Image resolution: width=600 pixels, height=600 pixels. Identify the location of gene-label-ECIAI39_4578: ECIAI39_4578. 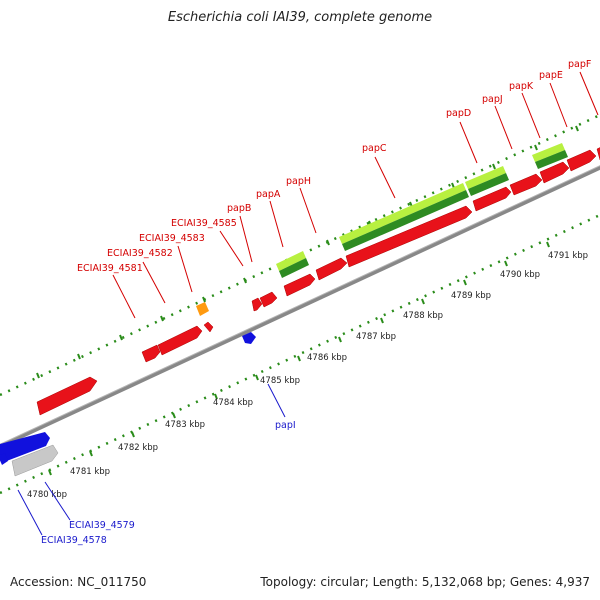
(74, 540).